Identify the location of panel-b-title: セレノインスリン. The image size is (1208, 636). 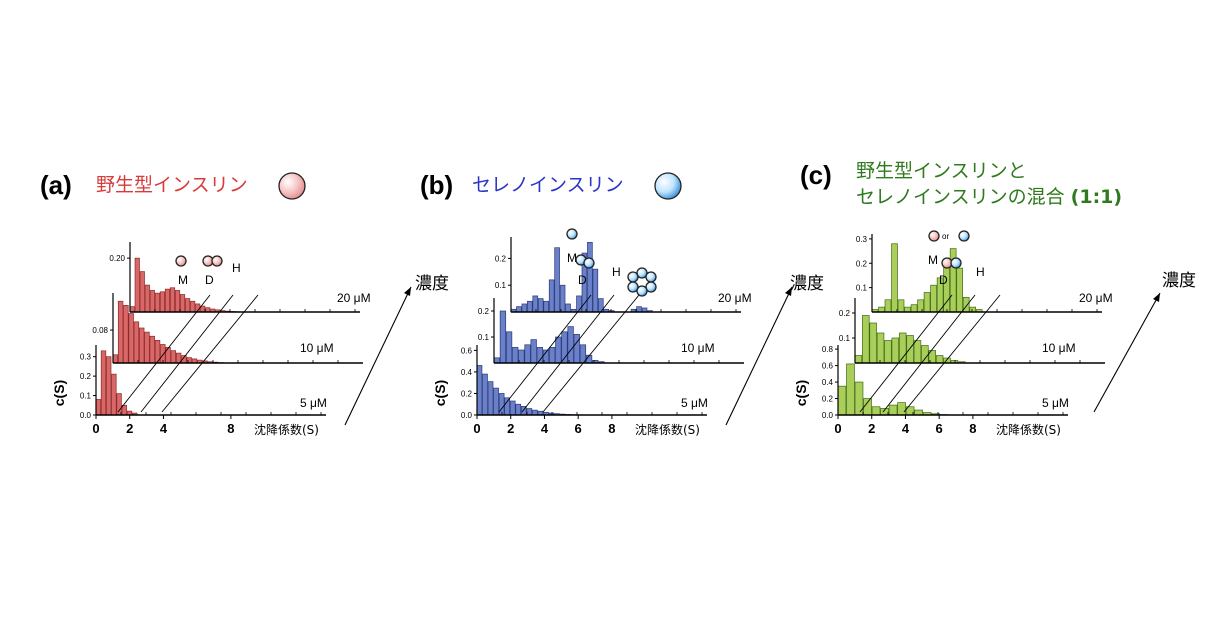
(548, 185).